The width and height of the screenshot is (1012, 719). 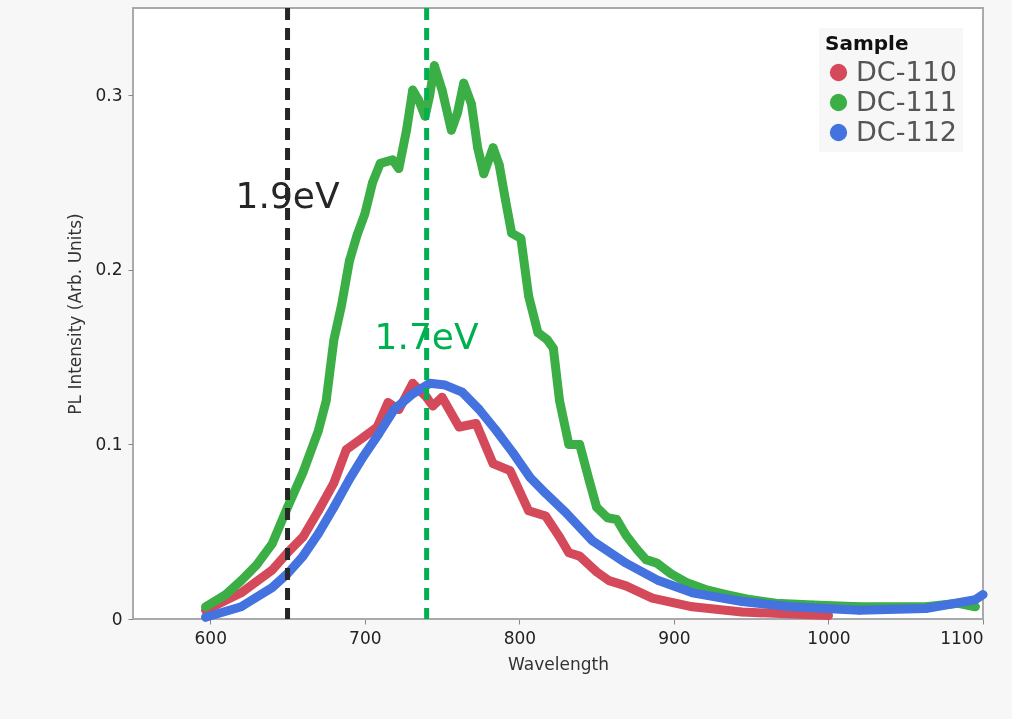 What do you see at coordinates (109, 443) in the screenshot?
I see `y-tick-label: 0.1` at bounding box center [109, 443].